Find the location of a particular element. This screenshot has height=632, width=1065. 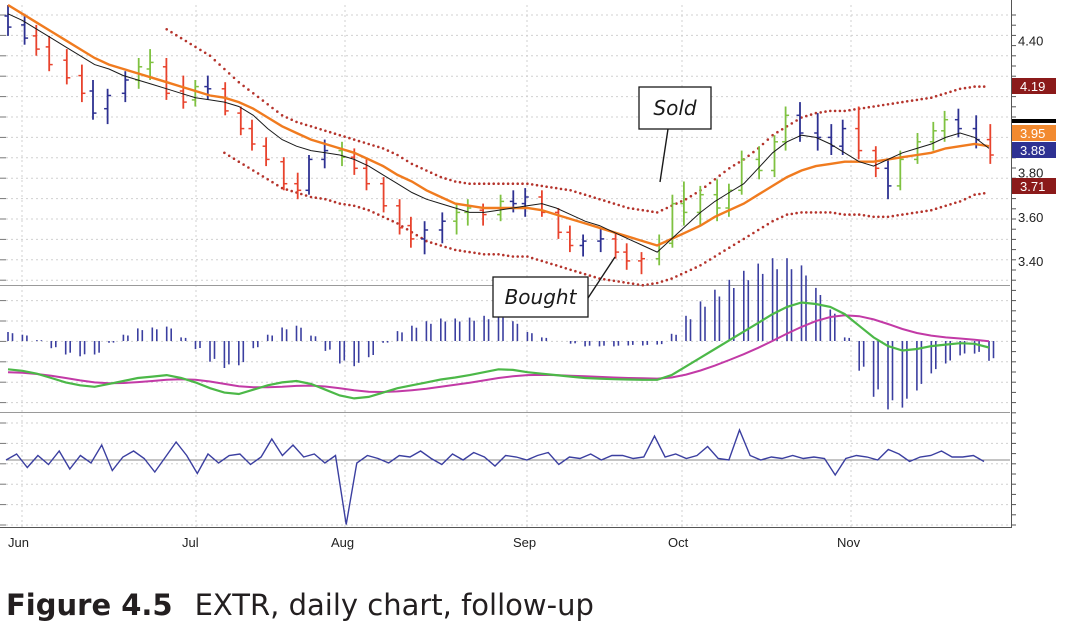

x-tick-label: Jun is located at coordinates (18, 542).